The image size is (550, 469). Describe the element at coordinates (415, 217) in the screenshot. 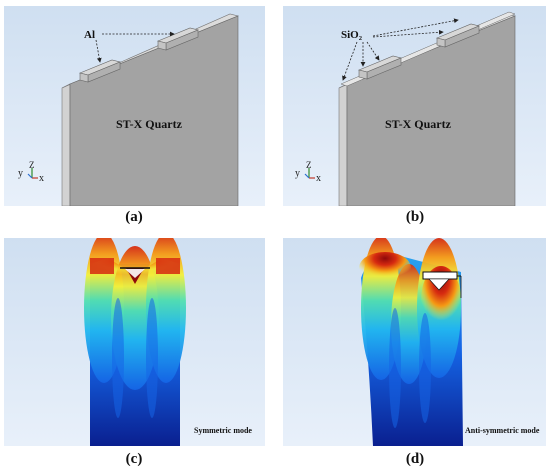

I see `panel-b-label: (b)` at that location.